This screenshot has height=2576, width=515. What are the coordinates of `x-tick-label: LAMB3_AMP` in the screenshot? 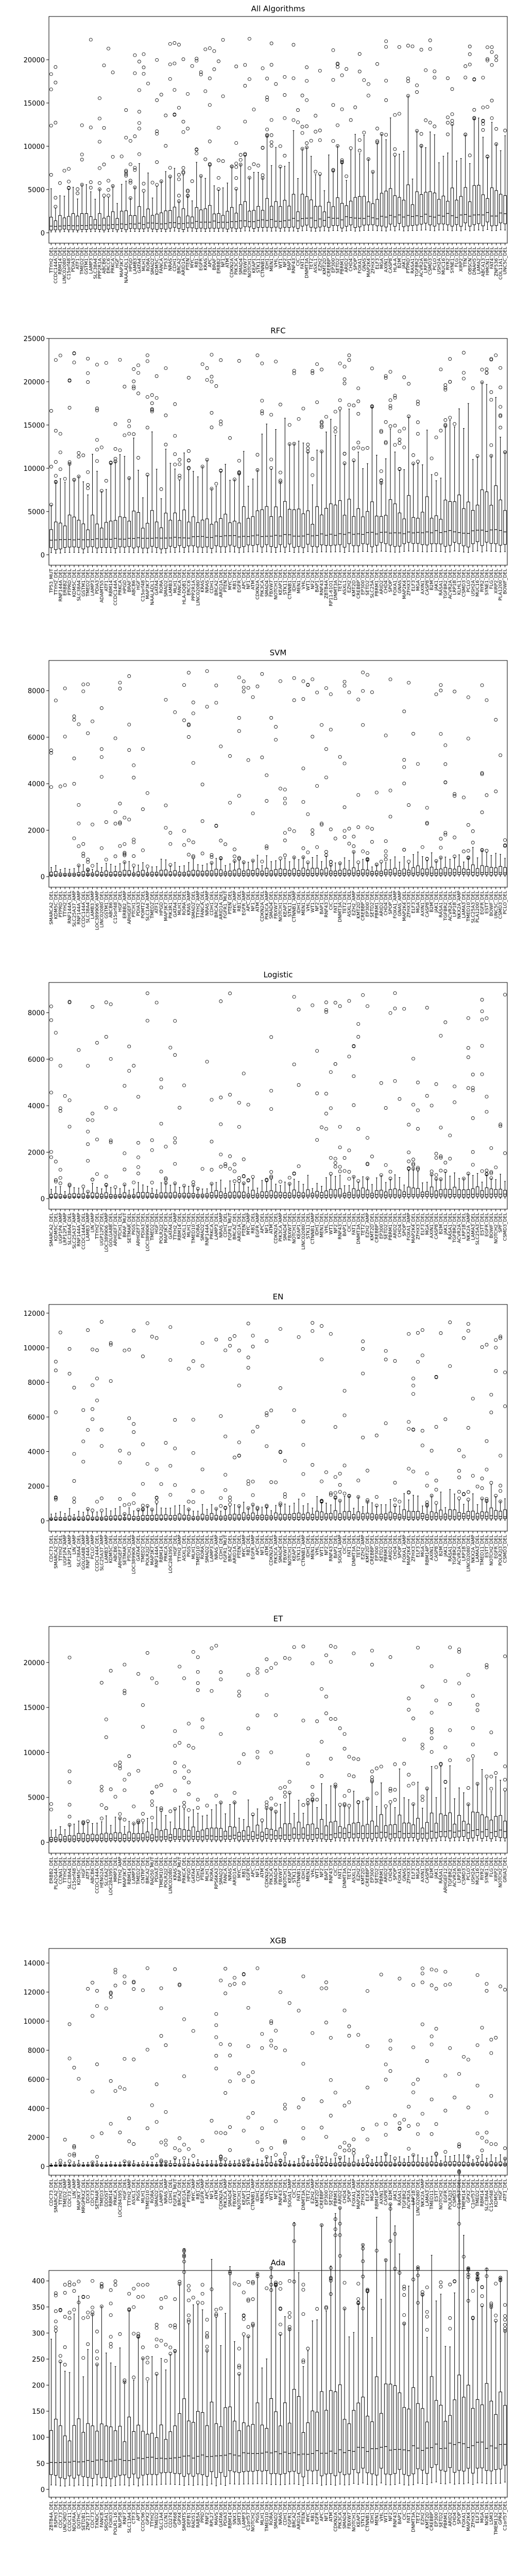 It's located at (107, 1548).